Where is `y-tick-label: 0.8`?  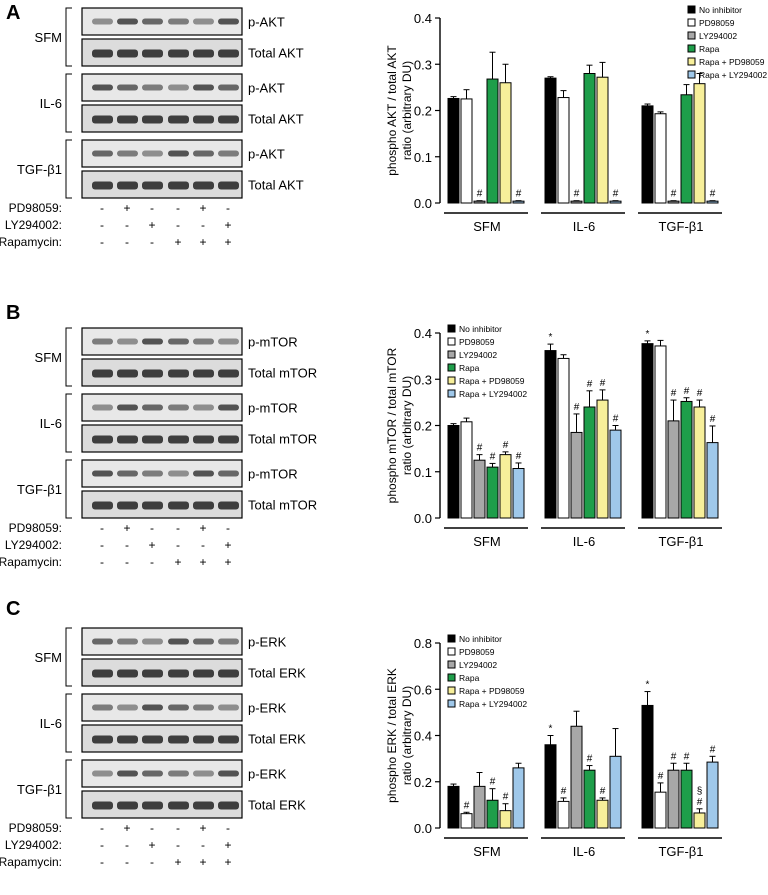 y-tick-label: 0.8 is located at coordinates (423, 643).